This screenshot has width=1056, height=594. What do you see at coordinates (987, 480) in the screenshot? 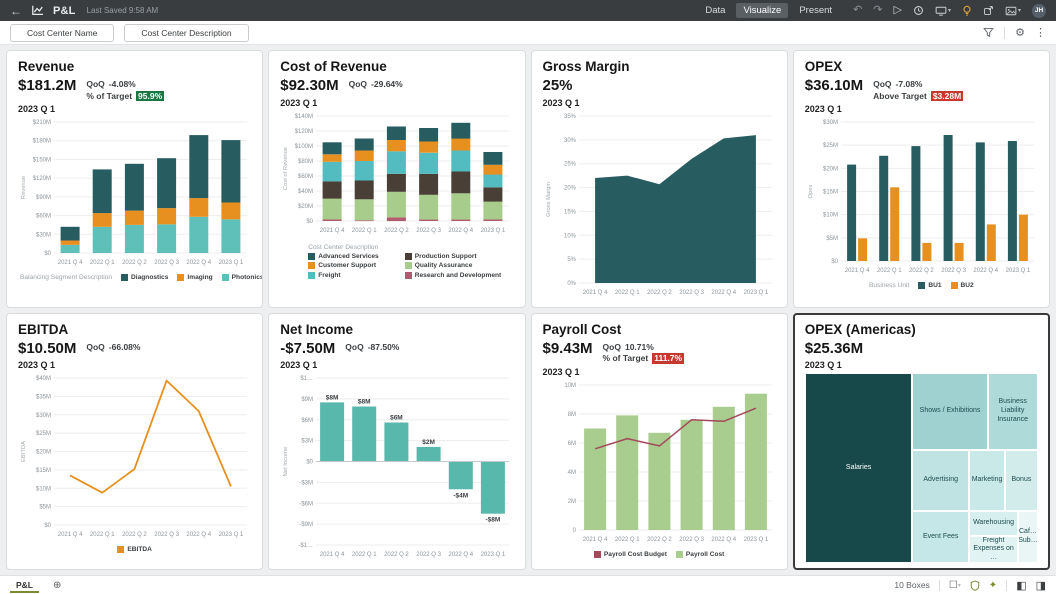
I see `treemap-cell: Marketing` at bounding box center [987, 480].